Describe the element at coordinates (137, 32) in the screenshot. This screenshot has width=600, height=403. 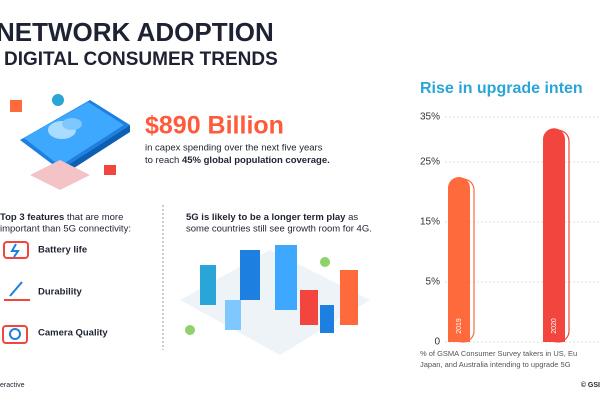
I see `title: NETWORK ADOPTION` at that location.